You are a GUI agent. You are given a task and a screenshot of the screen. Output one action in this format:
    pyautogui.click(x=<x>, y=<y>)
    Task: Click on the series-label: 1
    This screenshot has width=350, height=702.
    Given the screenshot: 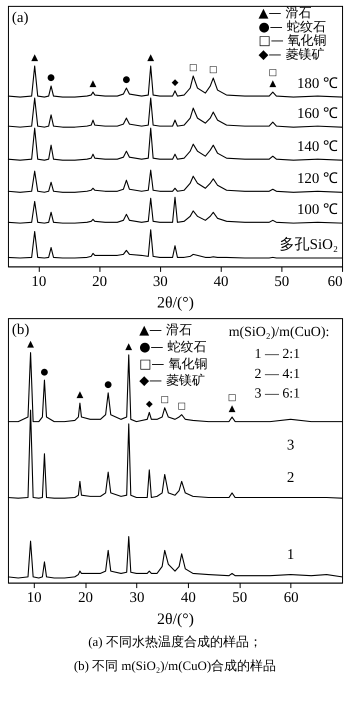 What is the action you would take?
    pyautogui.click(x=290, y=554)
    